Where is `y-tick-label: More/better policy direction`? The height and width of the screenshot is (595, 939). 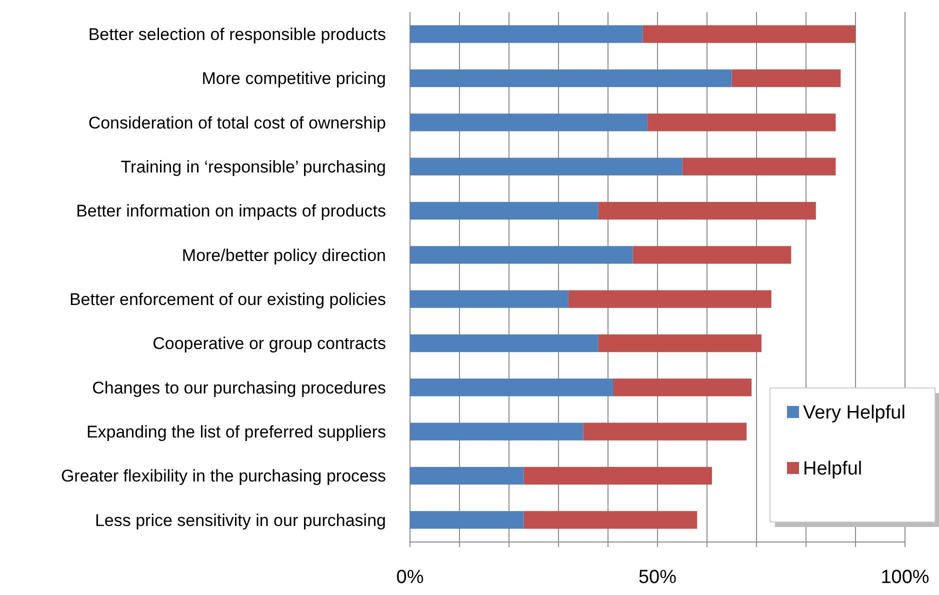
y-tick-label: More/better policy direction is located at coordinates (284, 255).